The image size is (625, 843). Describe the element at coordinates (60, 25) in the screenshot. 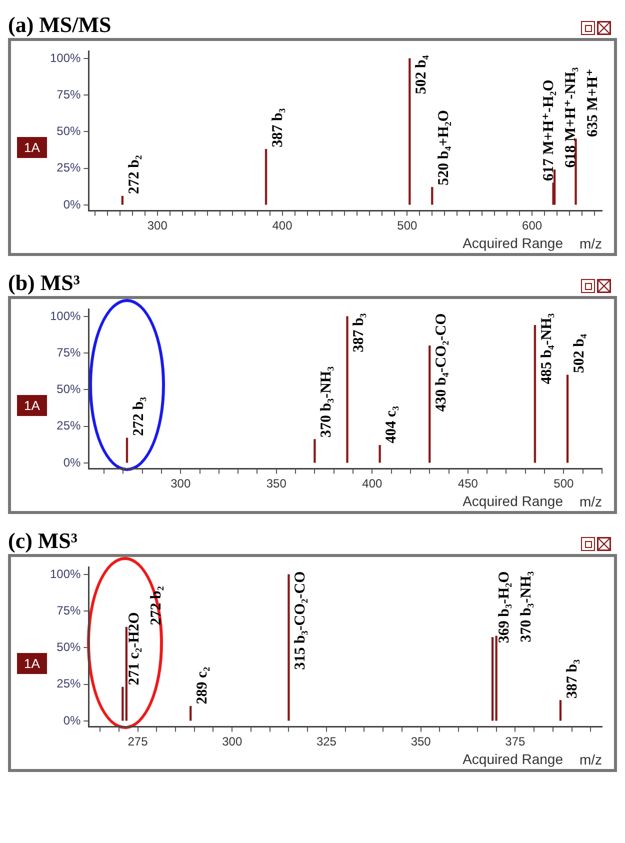

I see `chart-title: (a) MS/MS` at that location.